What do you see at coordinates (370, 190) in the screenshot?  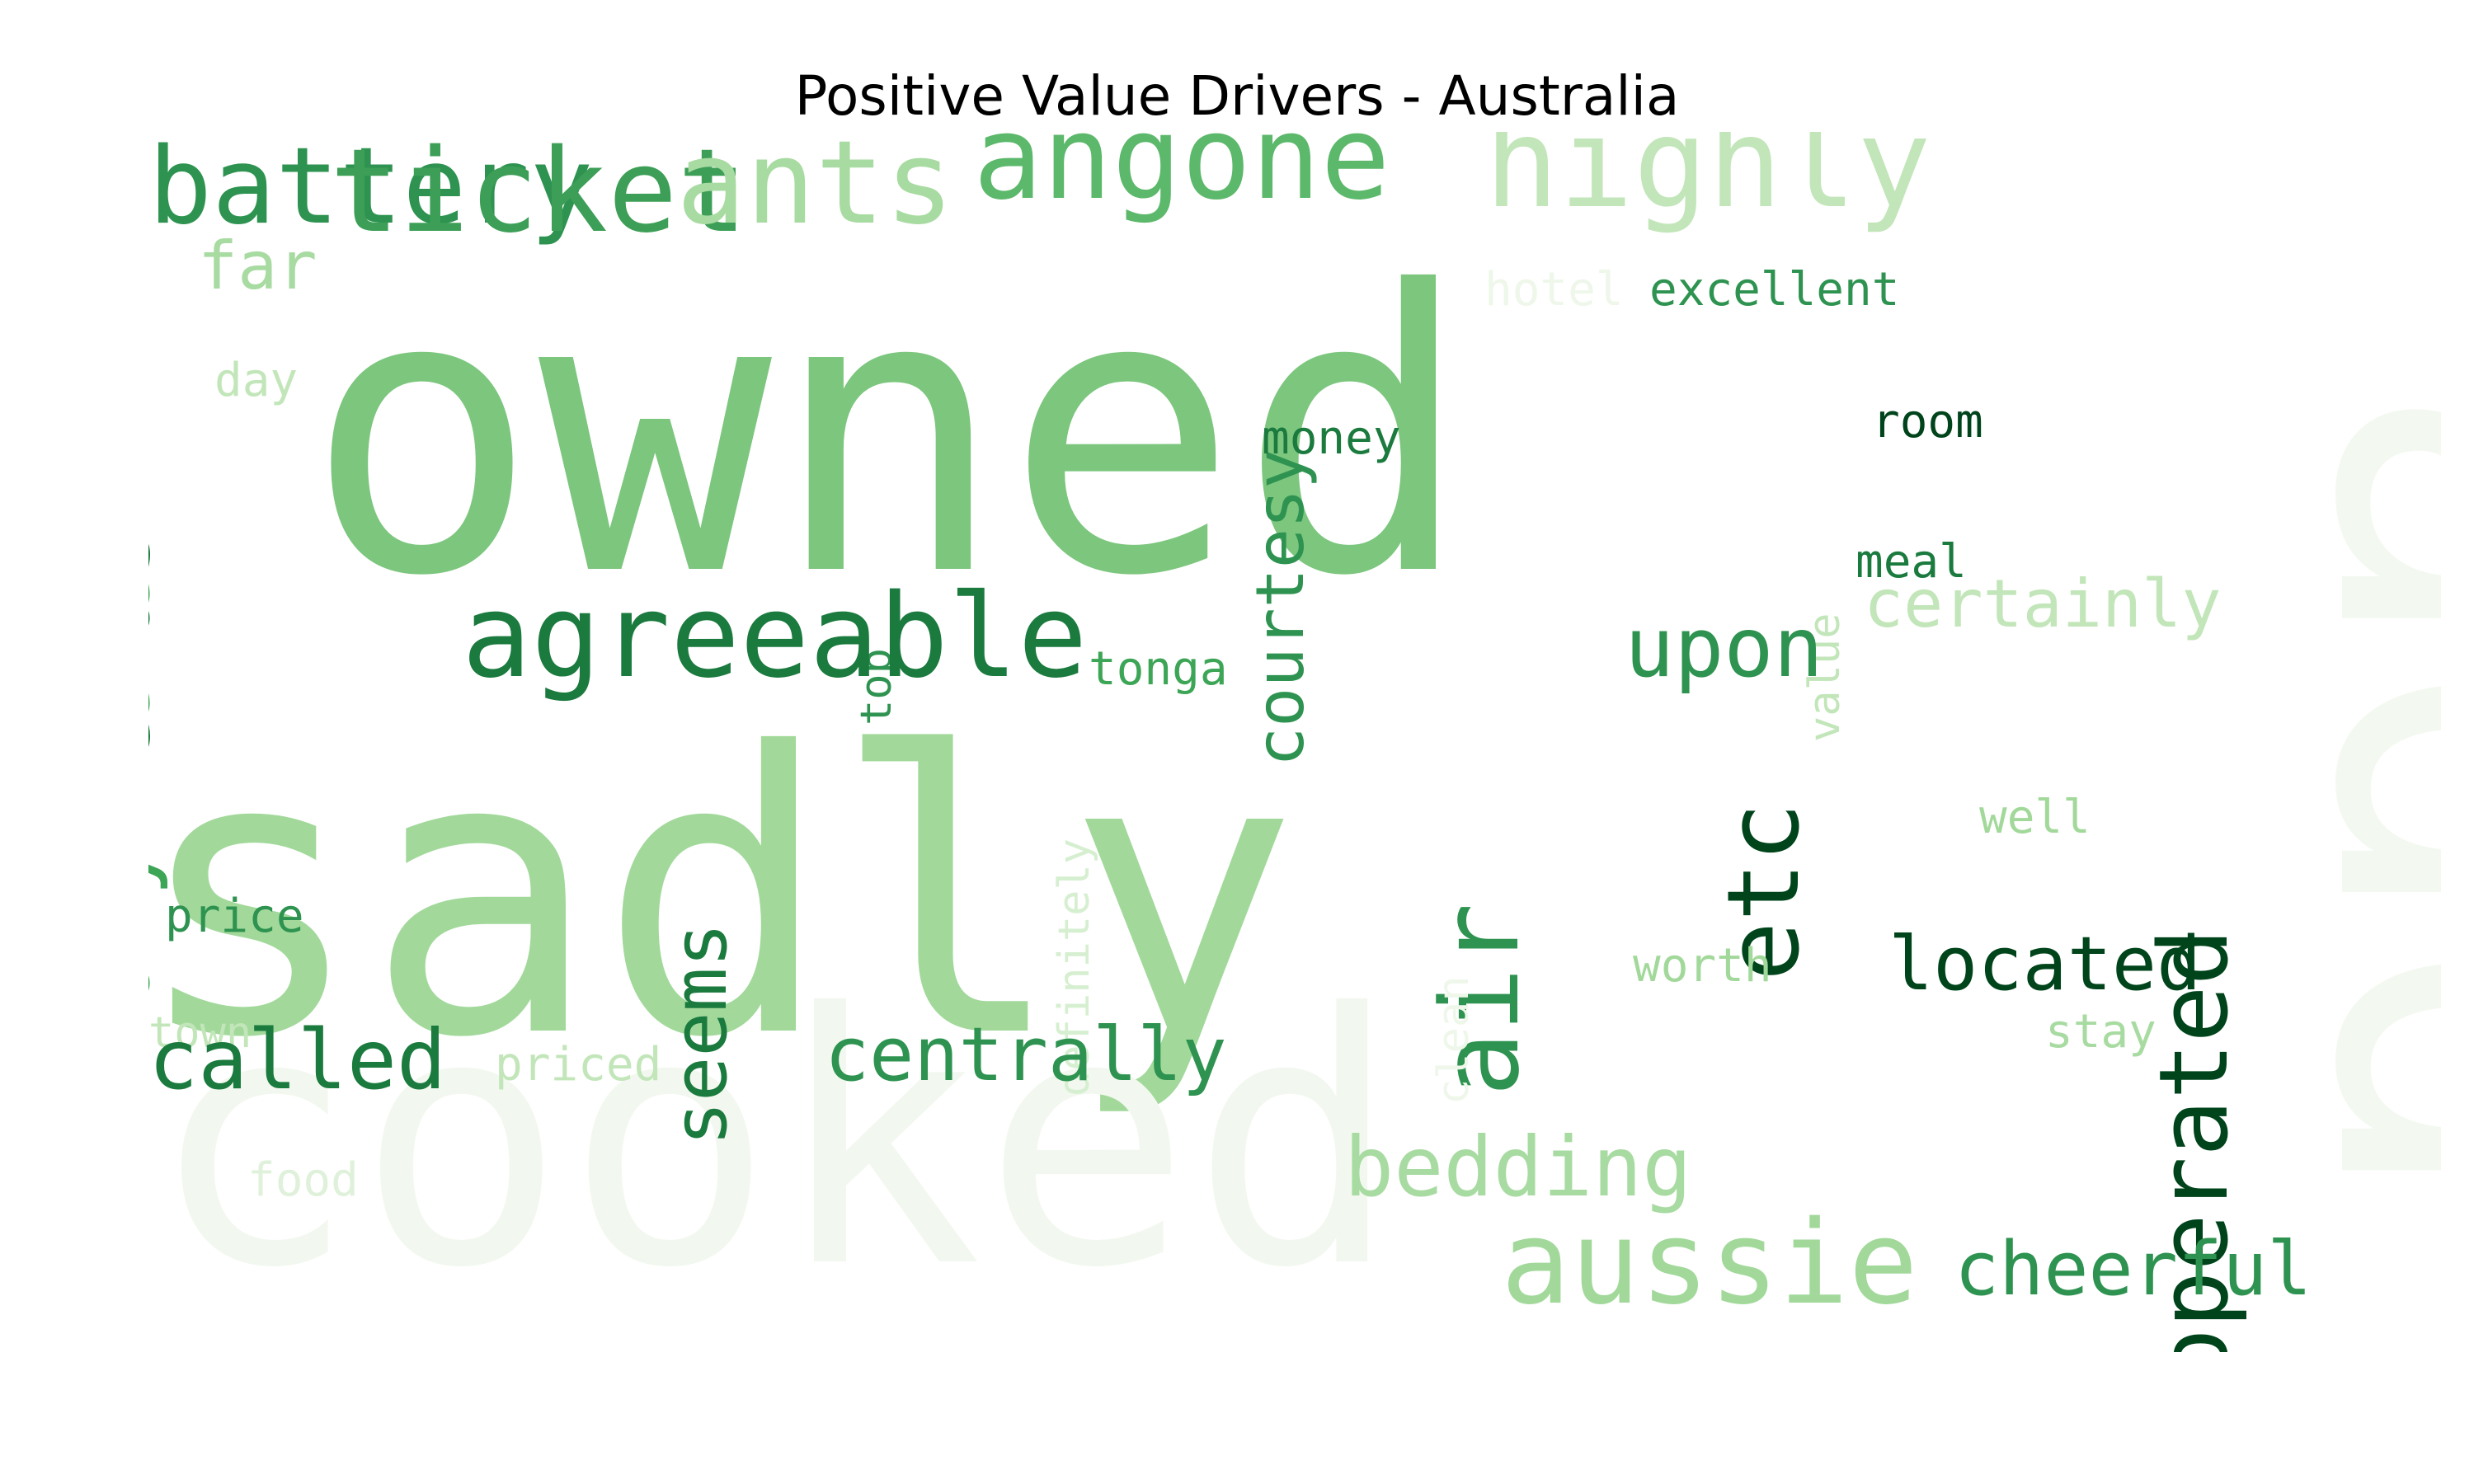 I see `word-battery: battery` at bounding box center [370, 190].